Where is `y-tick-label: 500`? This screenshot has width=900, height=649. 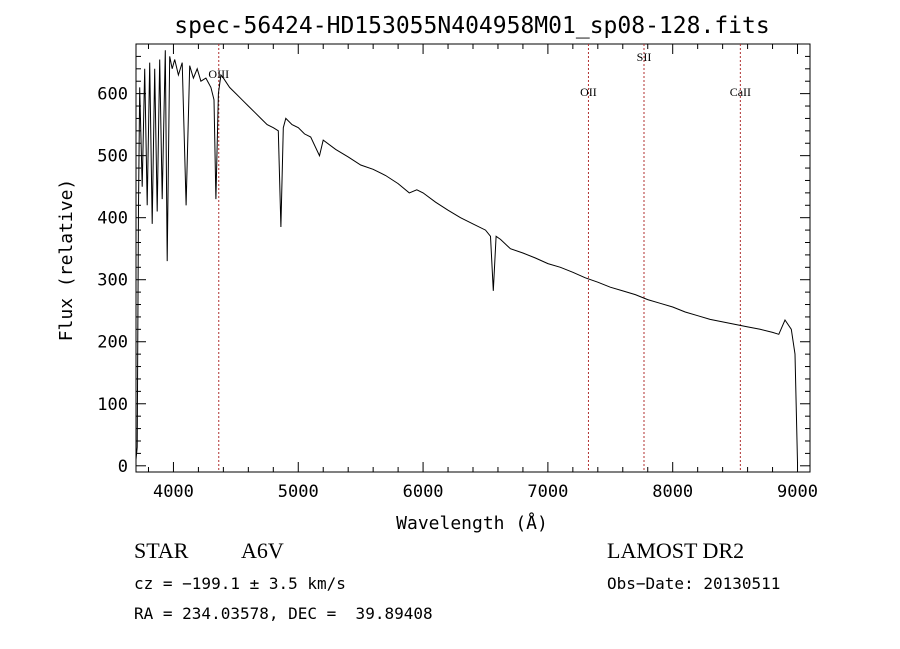
y-tick-label: 500 is located at coordinates (112, 157).